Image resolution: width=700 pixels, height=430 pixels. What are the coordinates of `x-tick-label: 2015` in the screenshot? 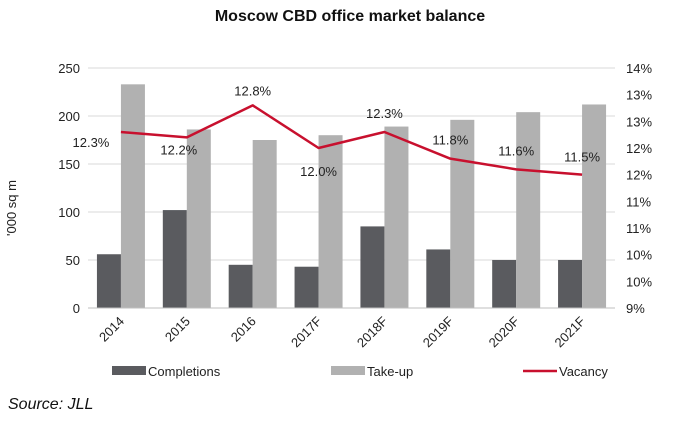 It's located at (177, 329).